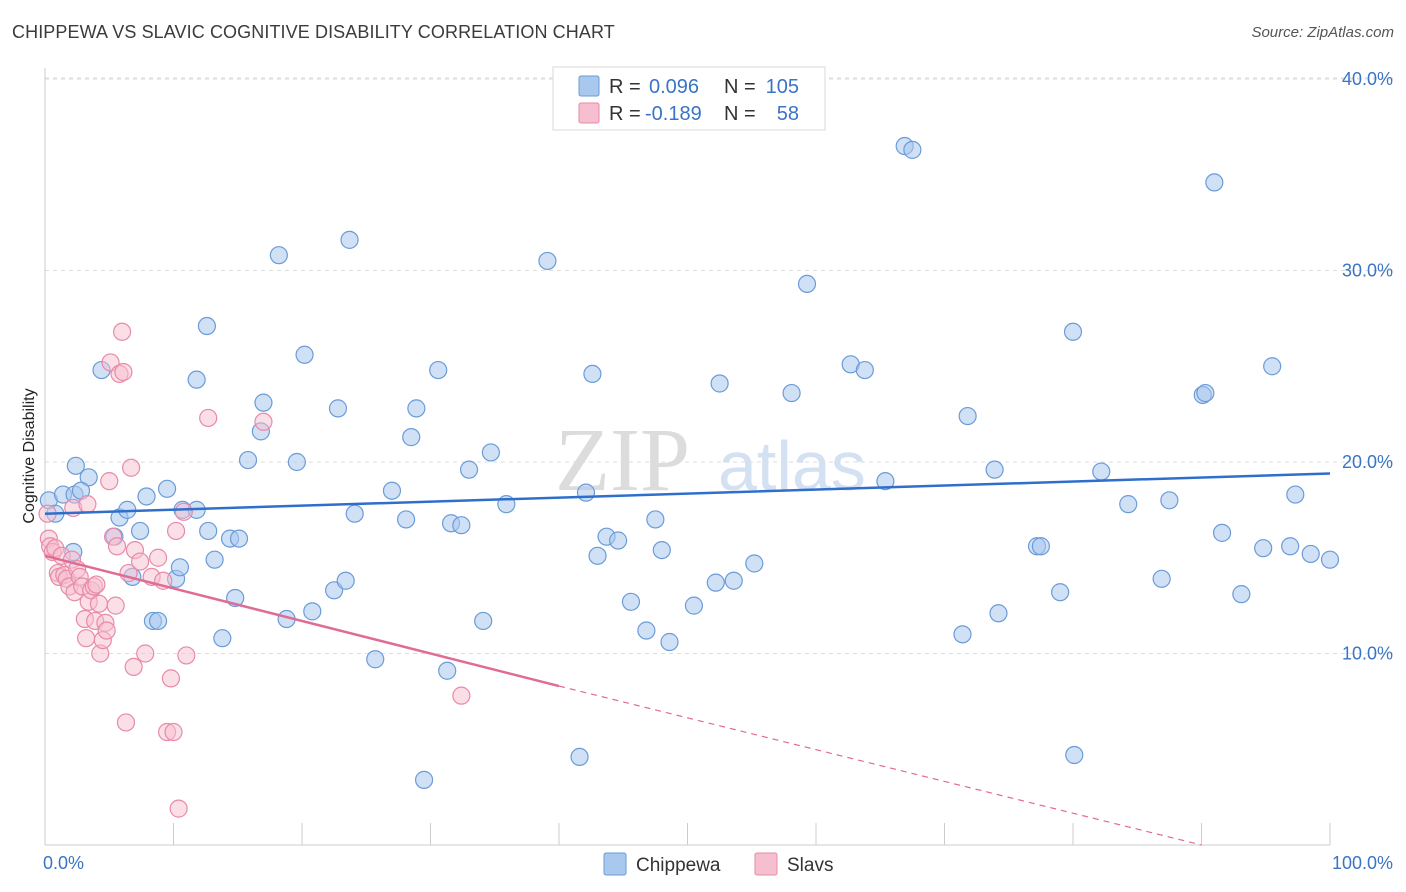 The image size is (1406, 892). What do you see at coordinates (766, 864) in the screenshot?
I see `bottom-legend-slavs-swatch` at bounding box center [766, 864].